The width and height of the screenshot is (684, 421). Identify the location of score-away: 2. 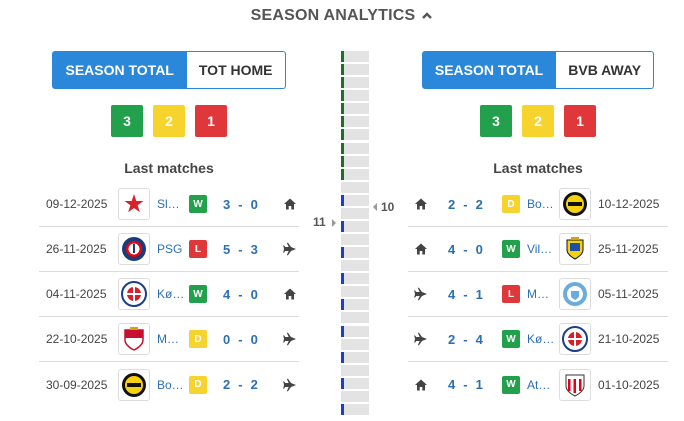
(254, 384).